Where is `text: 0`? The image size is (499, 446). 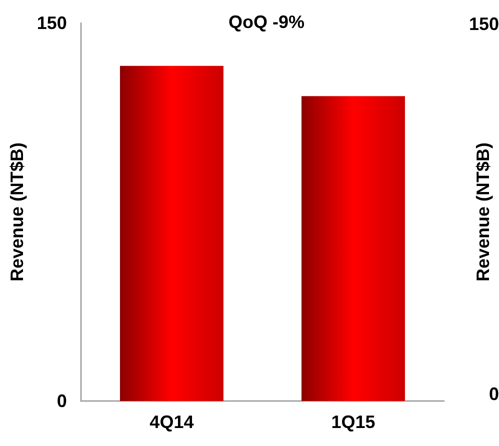
text: 0 is located at coordinates (493, 394).